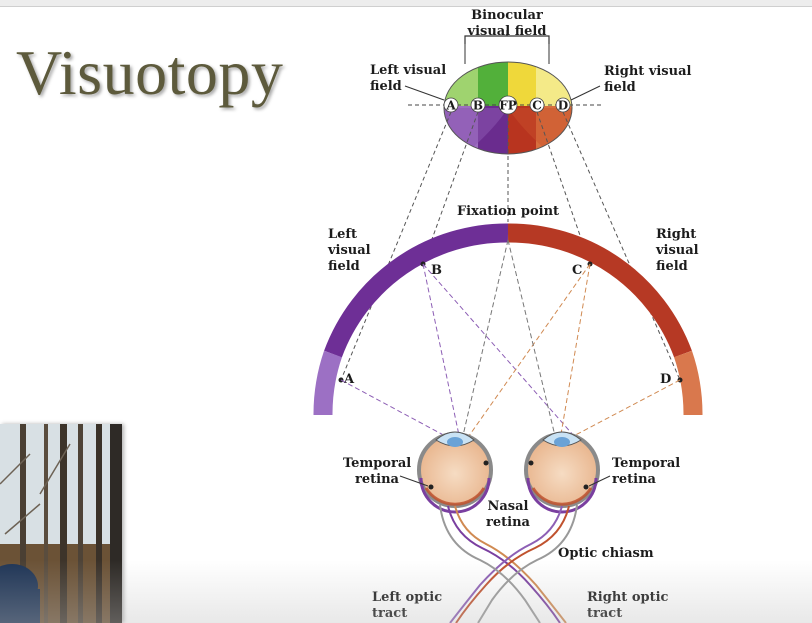 Image resolution: width=812 pixels, height=623 pixels. What do you see at coordinates (577, 270) in the screenshot?
I see `arc-point-c: C` at bounding box center [577, 270].